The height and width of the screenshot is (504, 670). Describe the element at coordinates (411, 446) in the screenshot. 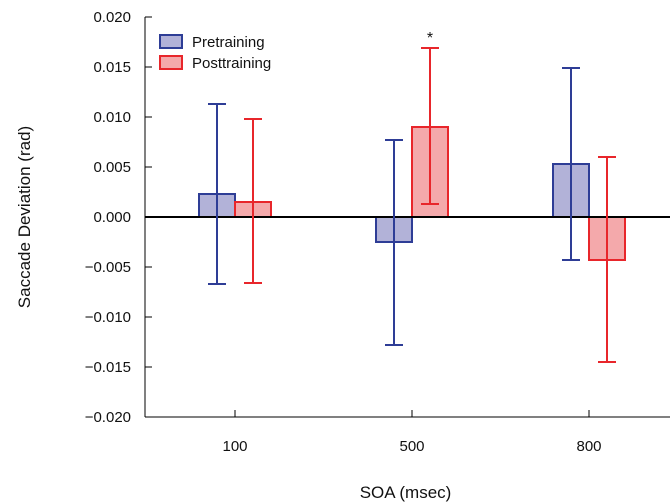

I see `x-tick-label: 500` at that location.